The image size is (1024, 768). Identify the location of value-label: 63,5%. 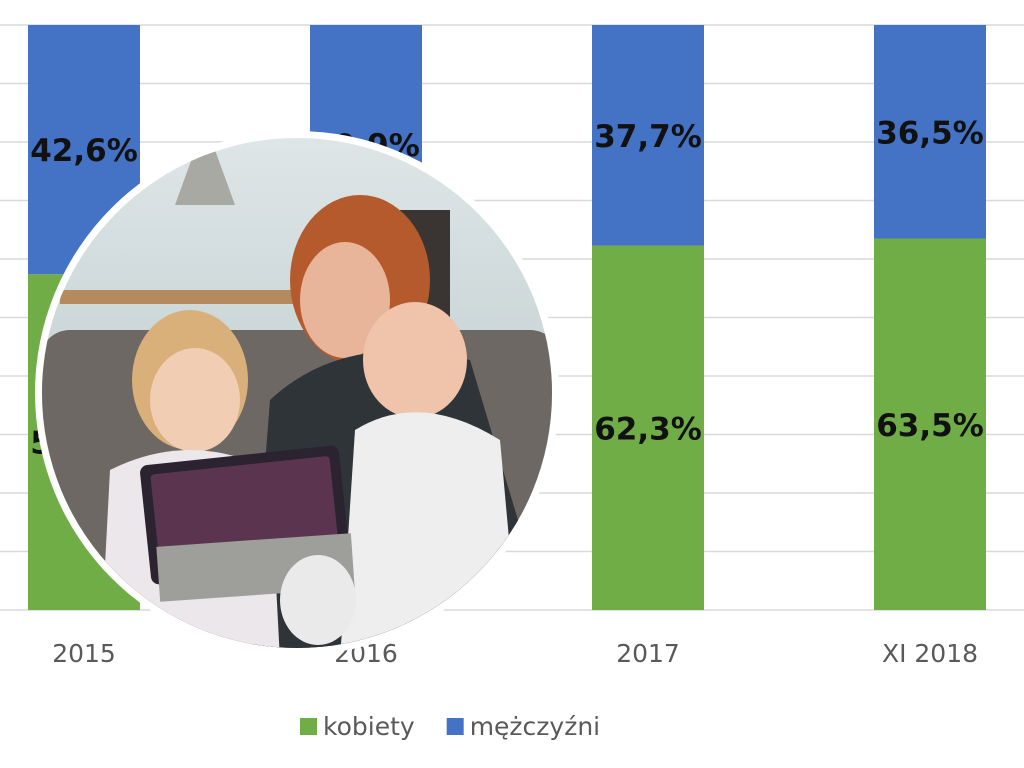
(930, 426).